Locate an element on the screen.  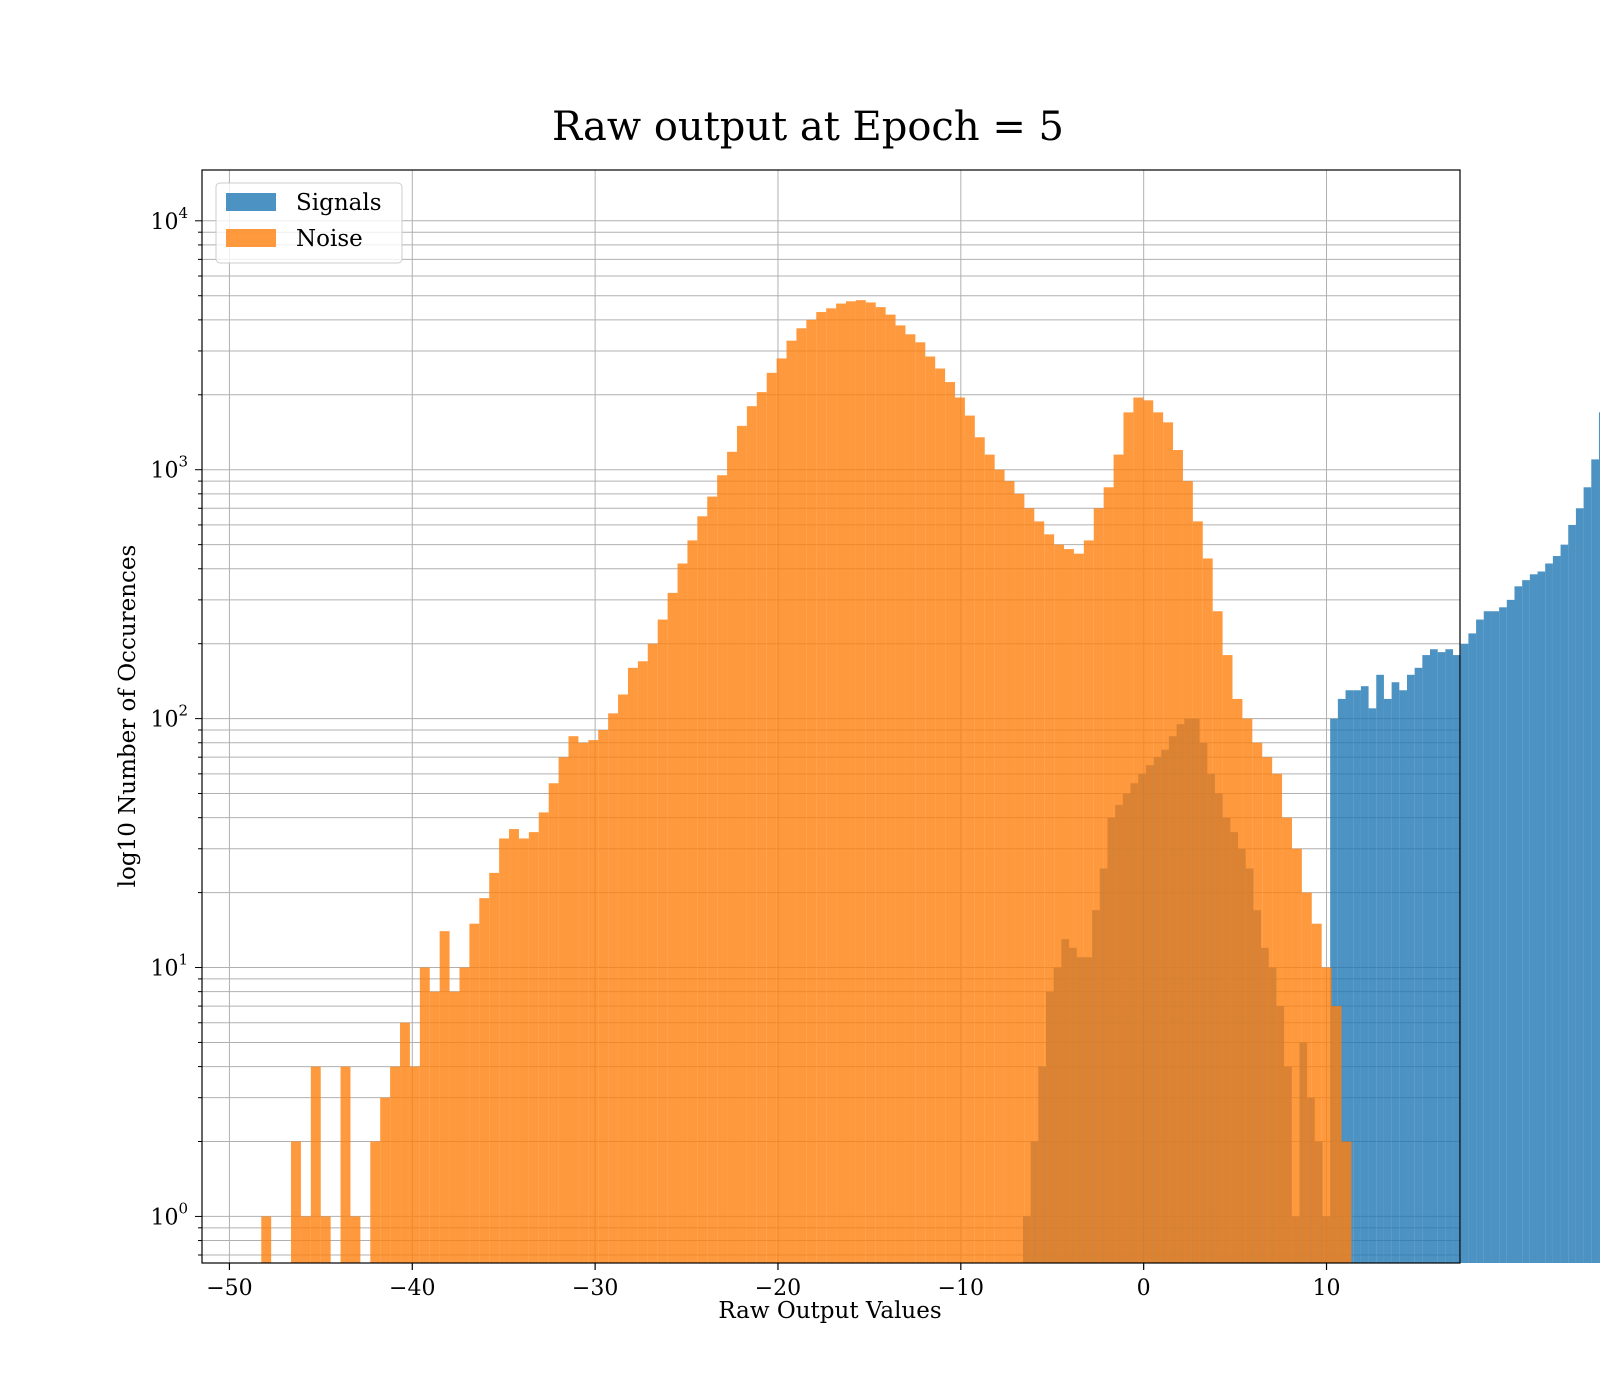
y-axis-label: log10 Number of Occurences is located at coordinates (128, 716).